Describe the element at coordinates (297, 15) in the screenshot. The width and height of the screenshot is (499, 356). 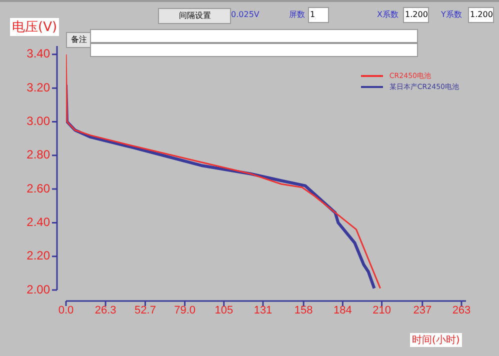
I see `text: 屏数` at that location.